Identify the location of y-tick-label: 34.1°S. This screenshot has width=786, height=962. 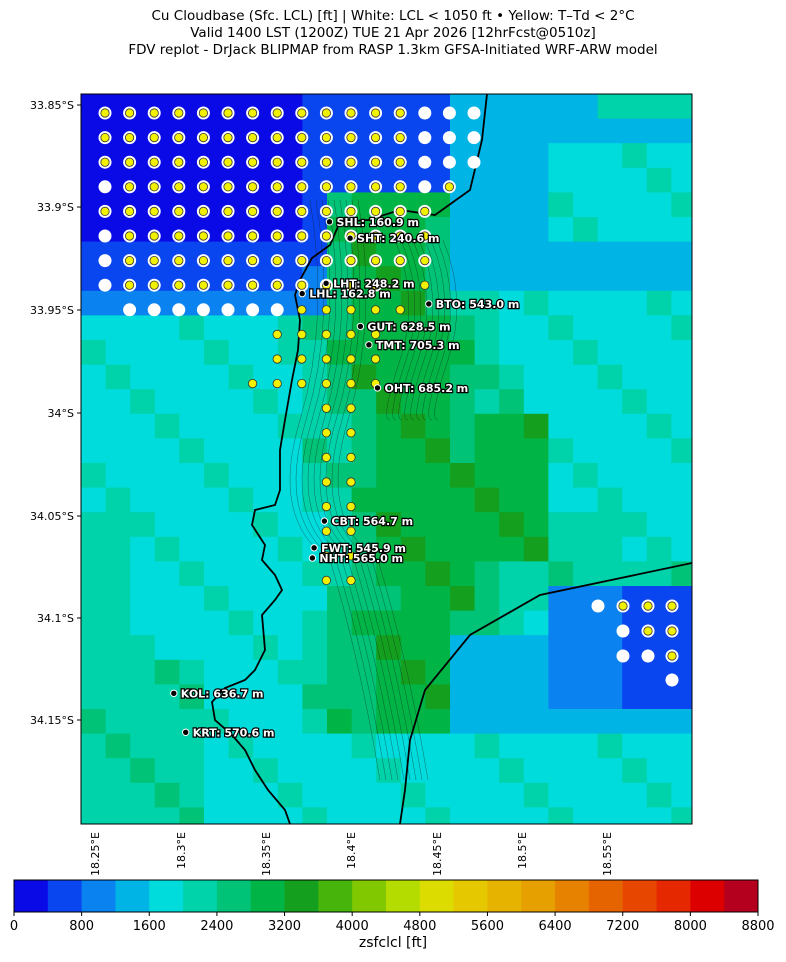
(55, 618).